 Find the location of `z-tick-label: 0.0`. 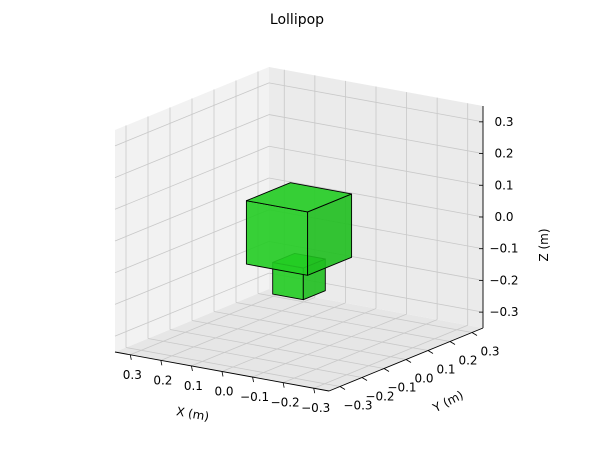

z-tick-label: 0.0 is located at coordinates (503, 217).